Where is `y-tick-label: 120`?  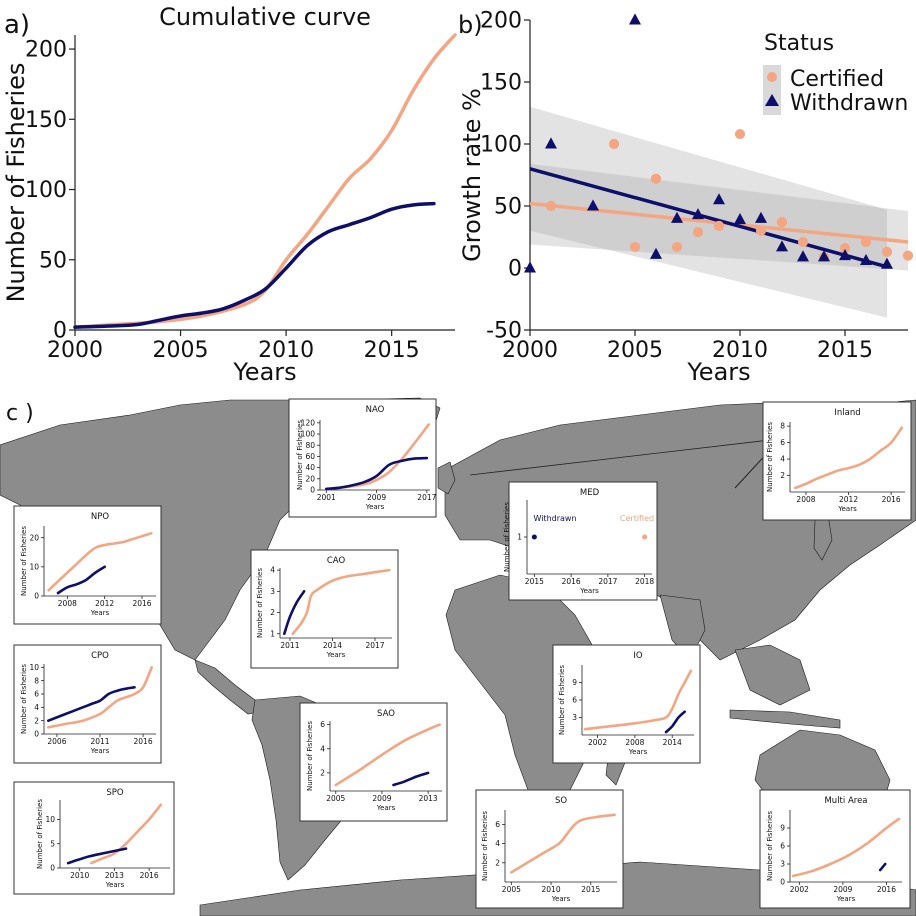 y-tick-label: 120 is located at coordinates (308, 422).